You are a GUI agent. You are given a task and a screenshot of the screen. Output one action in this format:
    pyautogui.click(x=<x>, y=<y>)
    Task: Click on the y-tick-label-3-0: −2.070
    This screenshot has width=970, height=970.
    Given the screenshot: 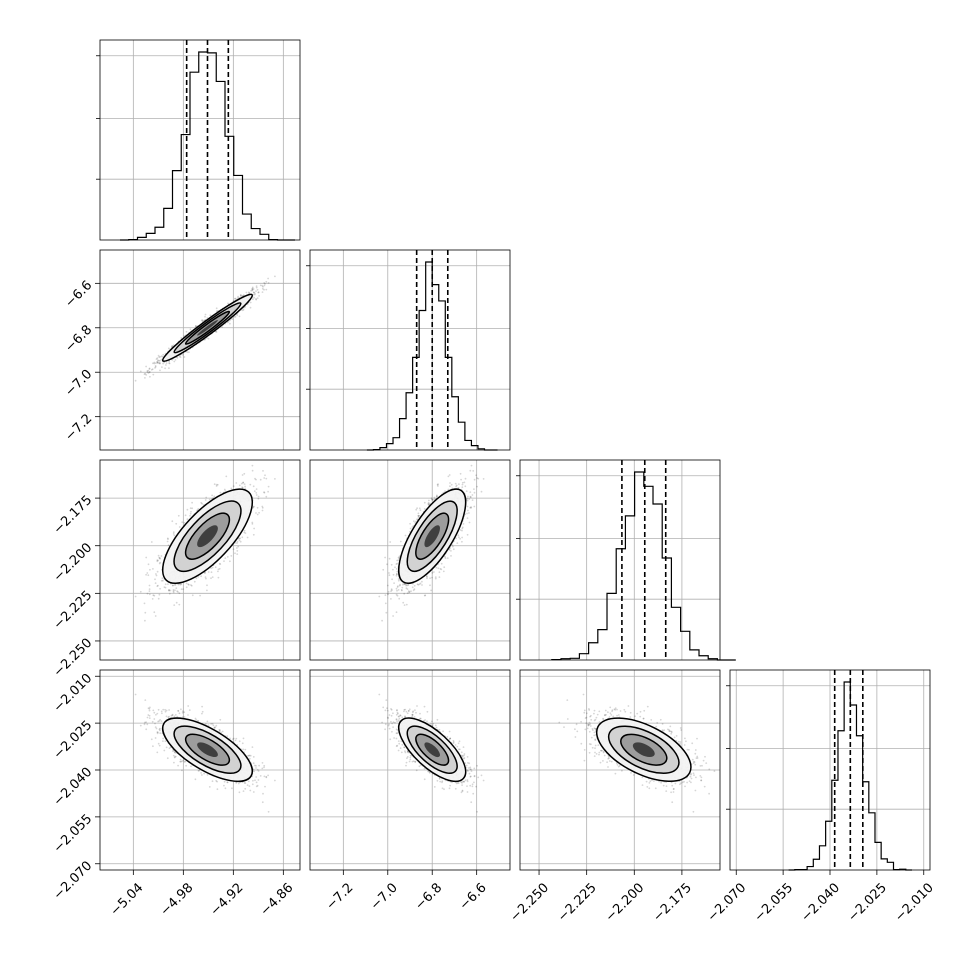 What is the action you would take?
    pyautogui.click(x=73, y=880)
    